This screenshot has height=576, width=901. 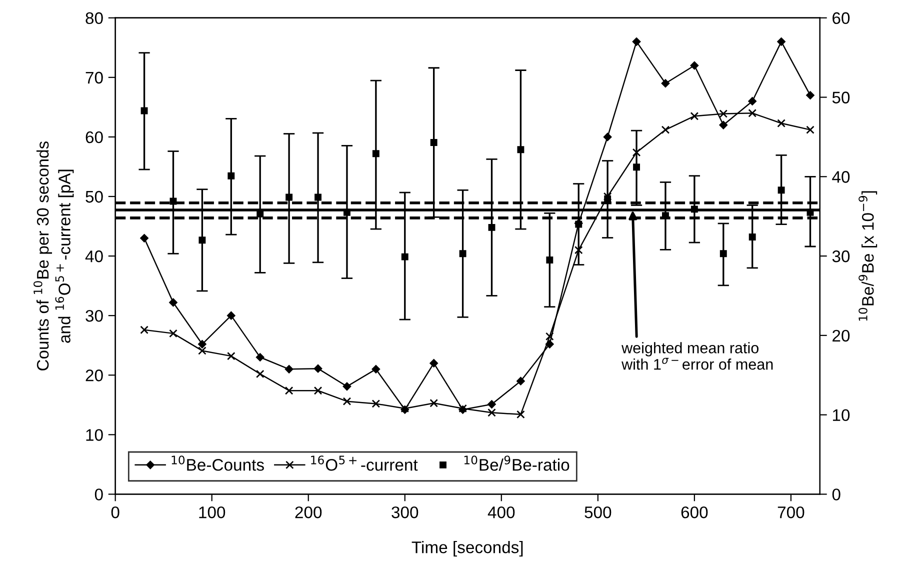 I want to click on y2-axis-title: $^{10}$Be/$^{9}$Be [x 10$^{−9}$], so click(x=868, y=256).